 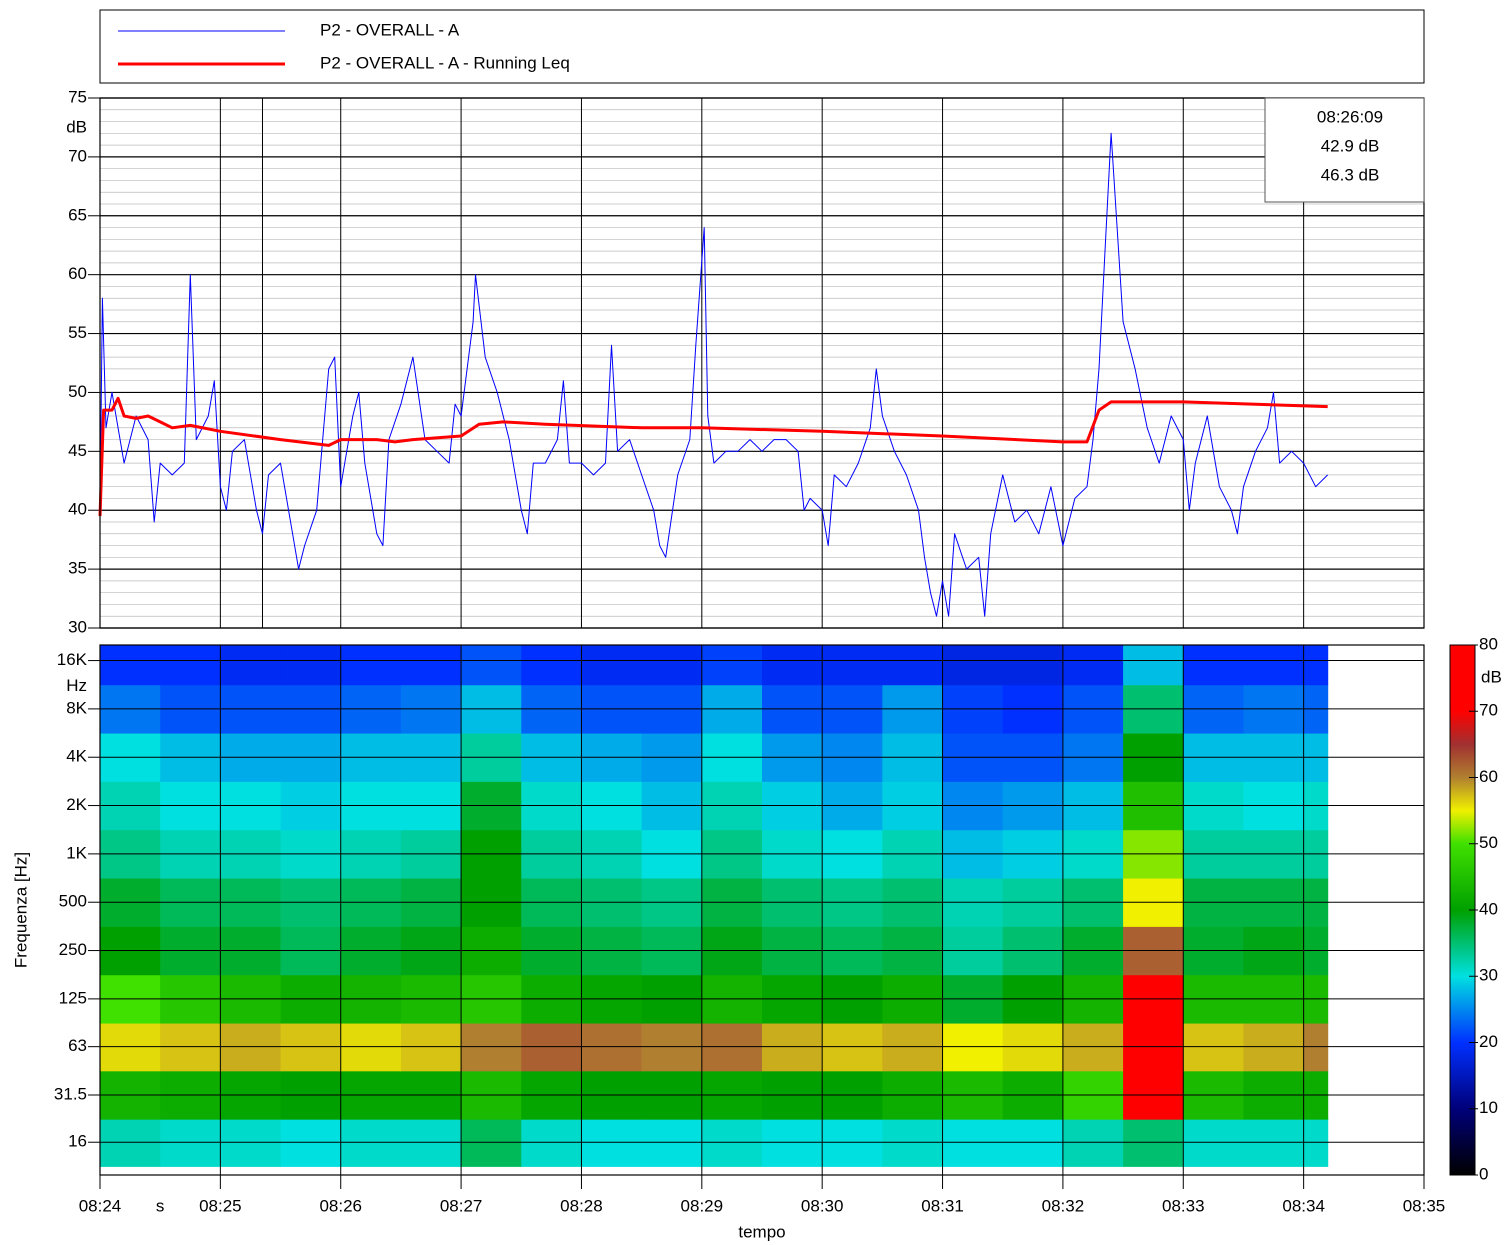 I want to click on y-tick-label: 70, so click(x=77, y=155).